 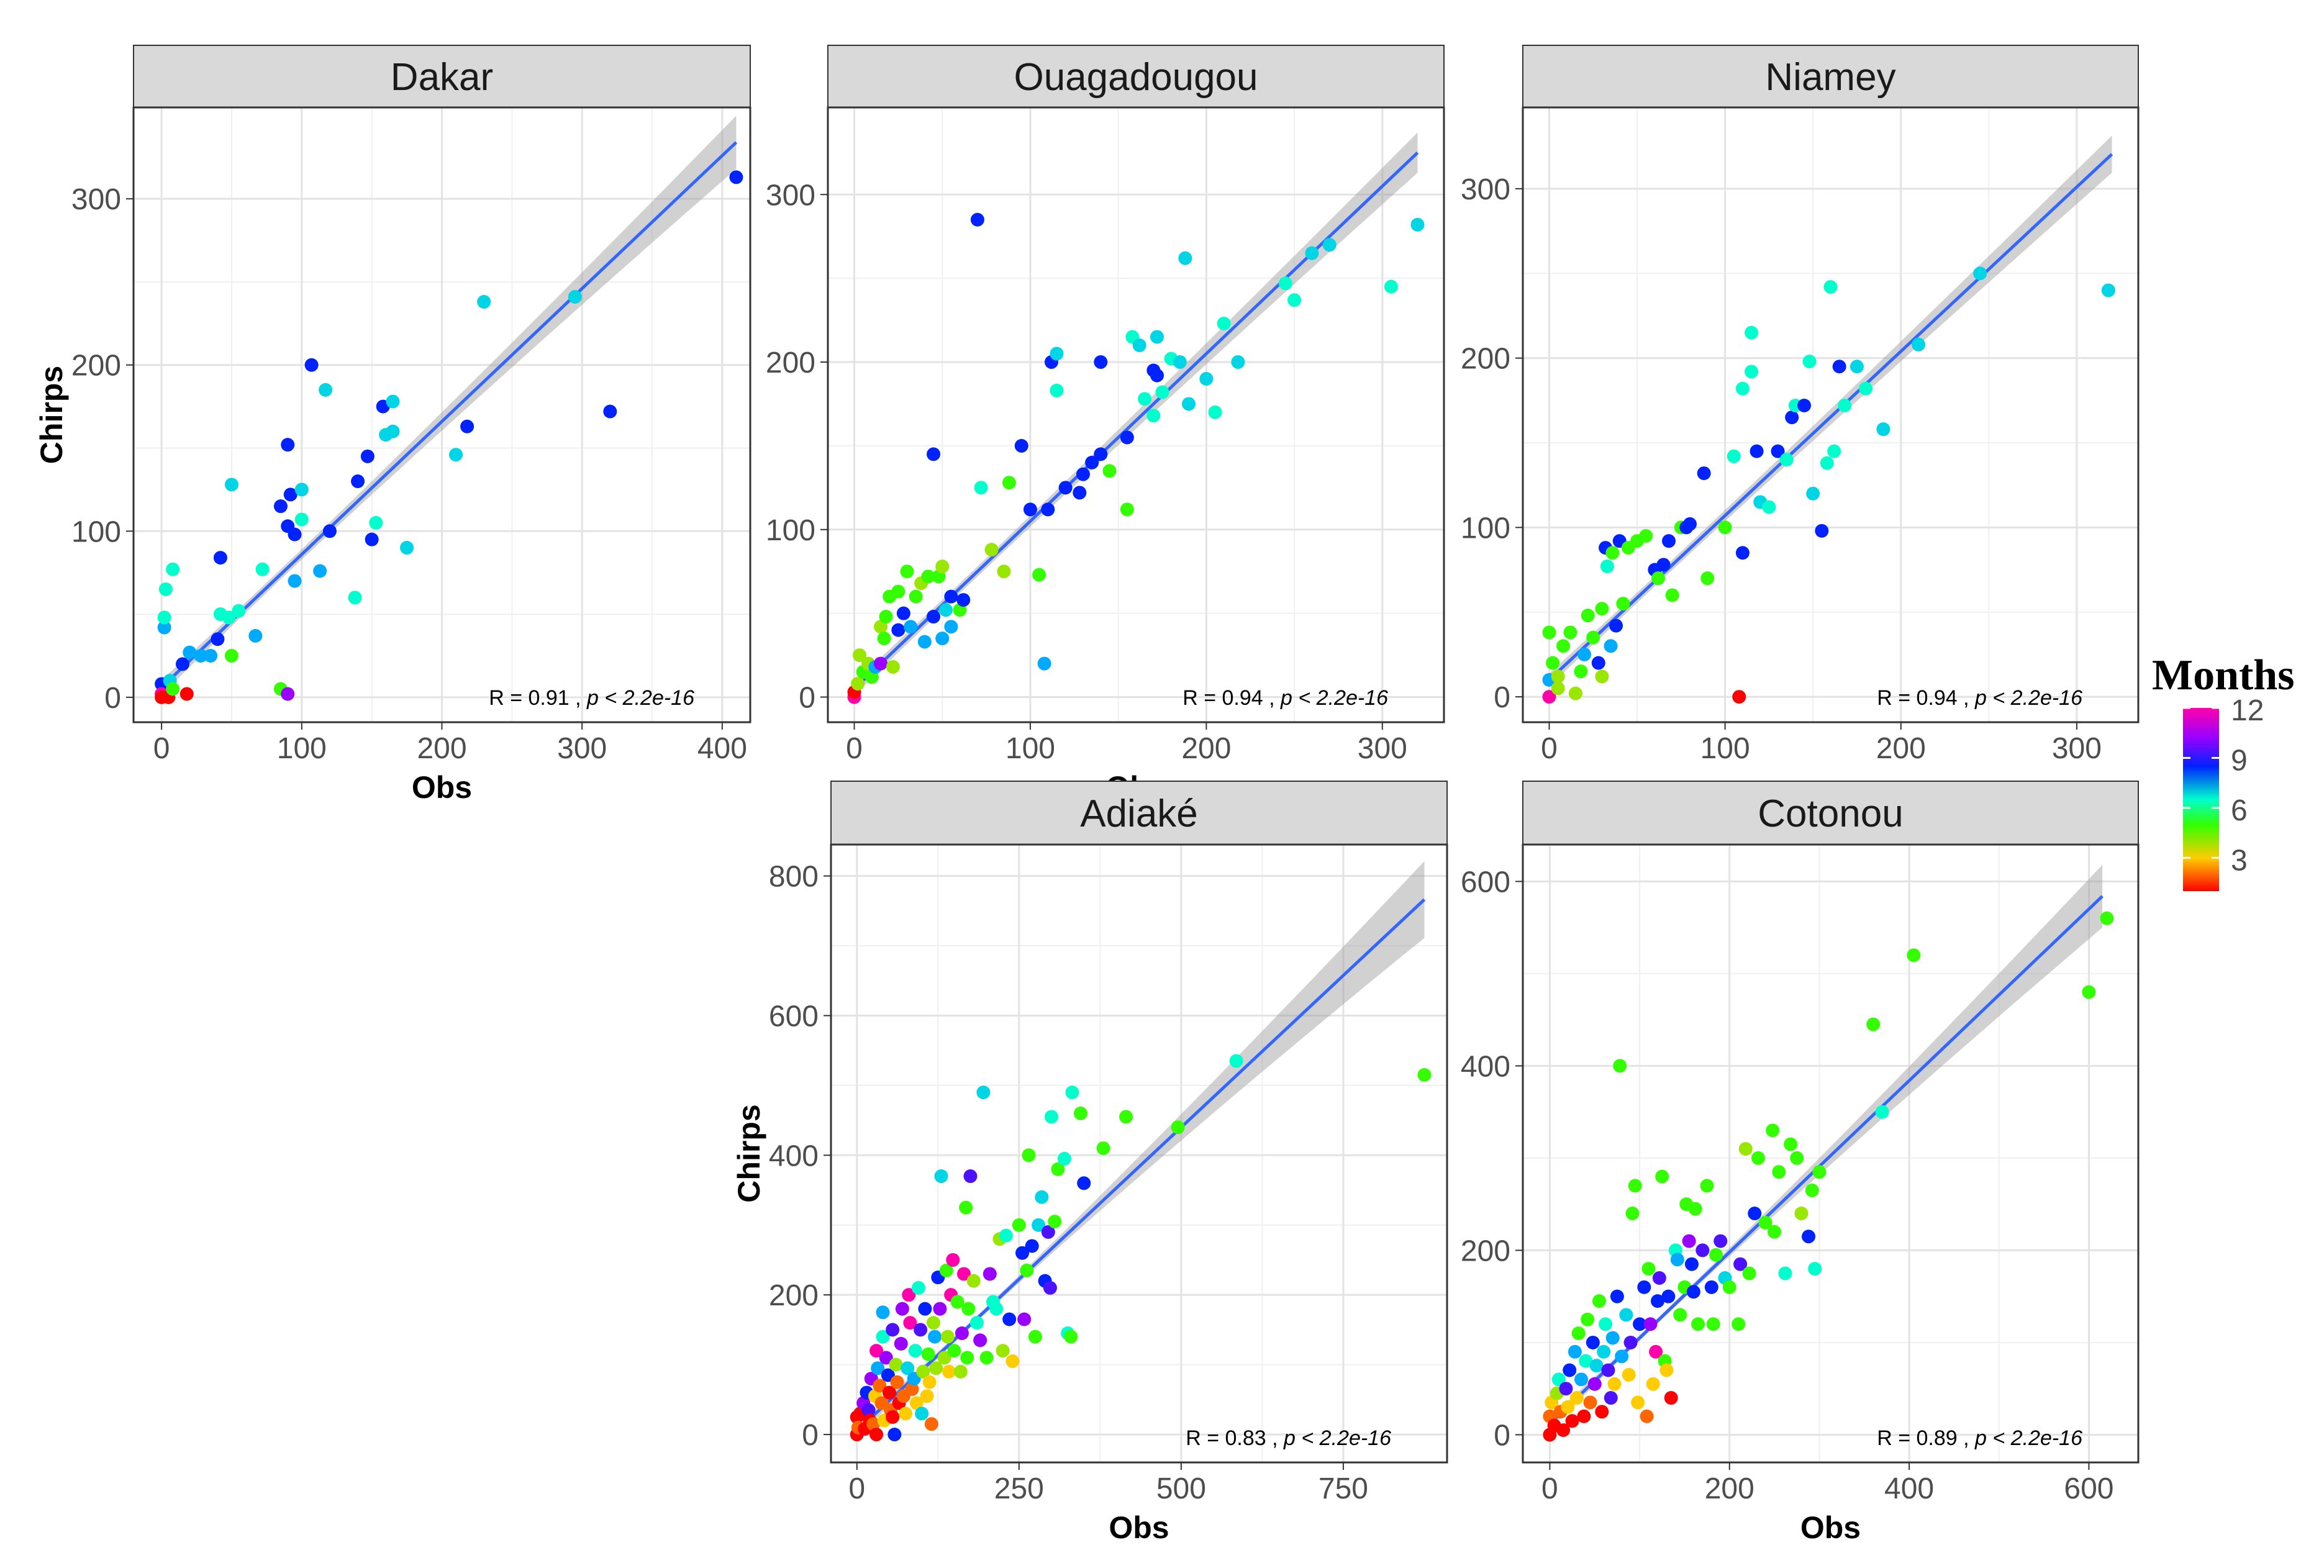 What do you see at coordinates (1231, 698) in the screenshot?
I see `stat-r: R = 0.94 ,` at bounding box center [1231, 698].